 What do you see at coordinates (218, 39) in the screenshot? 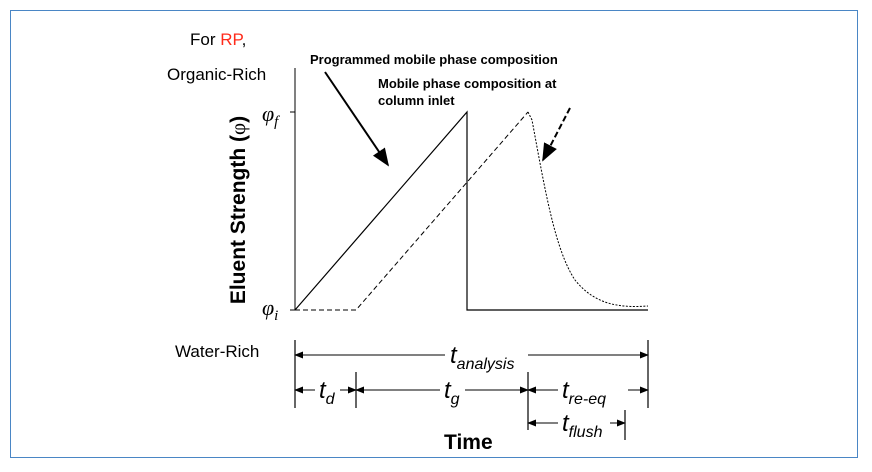
I see `for-rp-label: For RP,` at bounding box center [218, 39].